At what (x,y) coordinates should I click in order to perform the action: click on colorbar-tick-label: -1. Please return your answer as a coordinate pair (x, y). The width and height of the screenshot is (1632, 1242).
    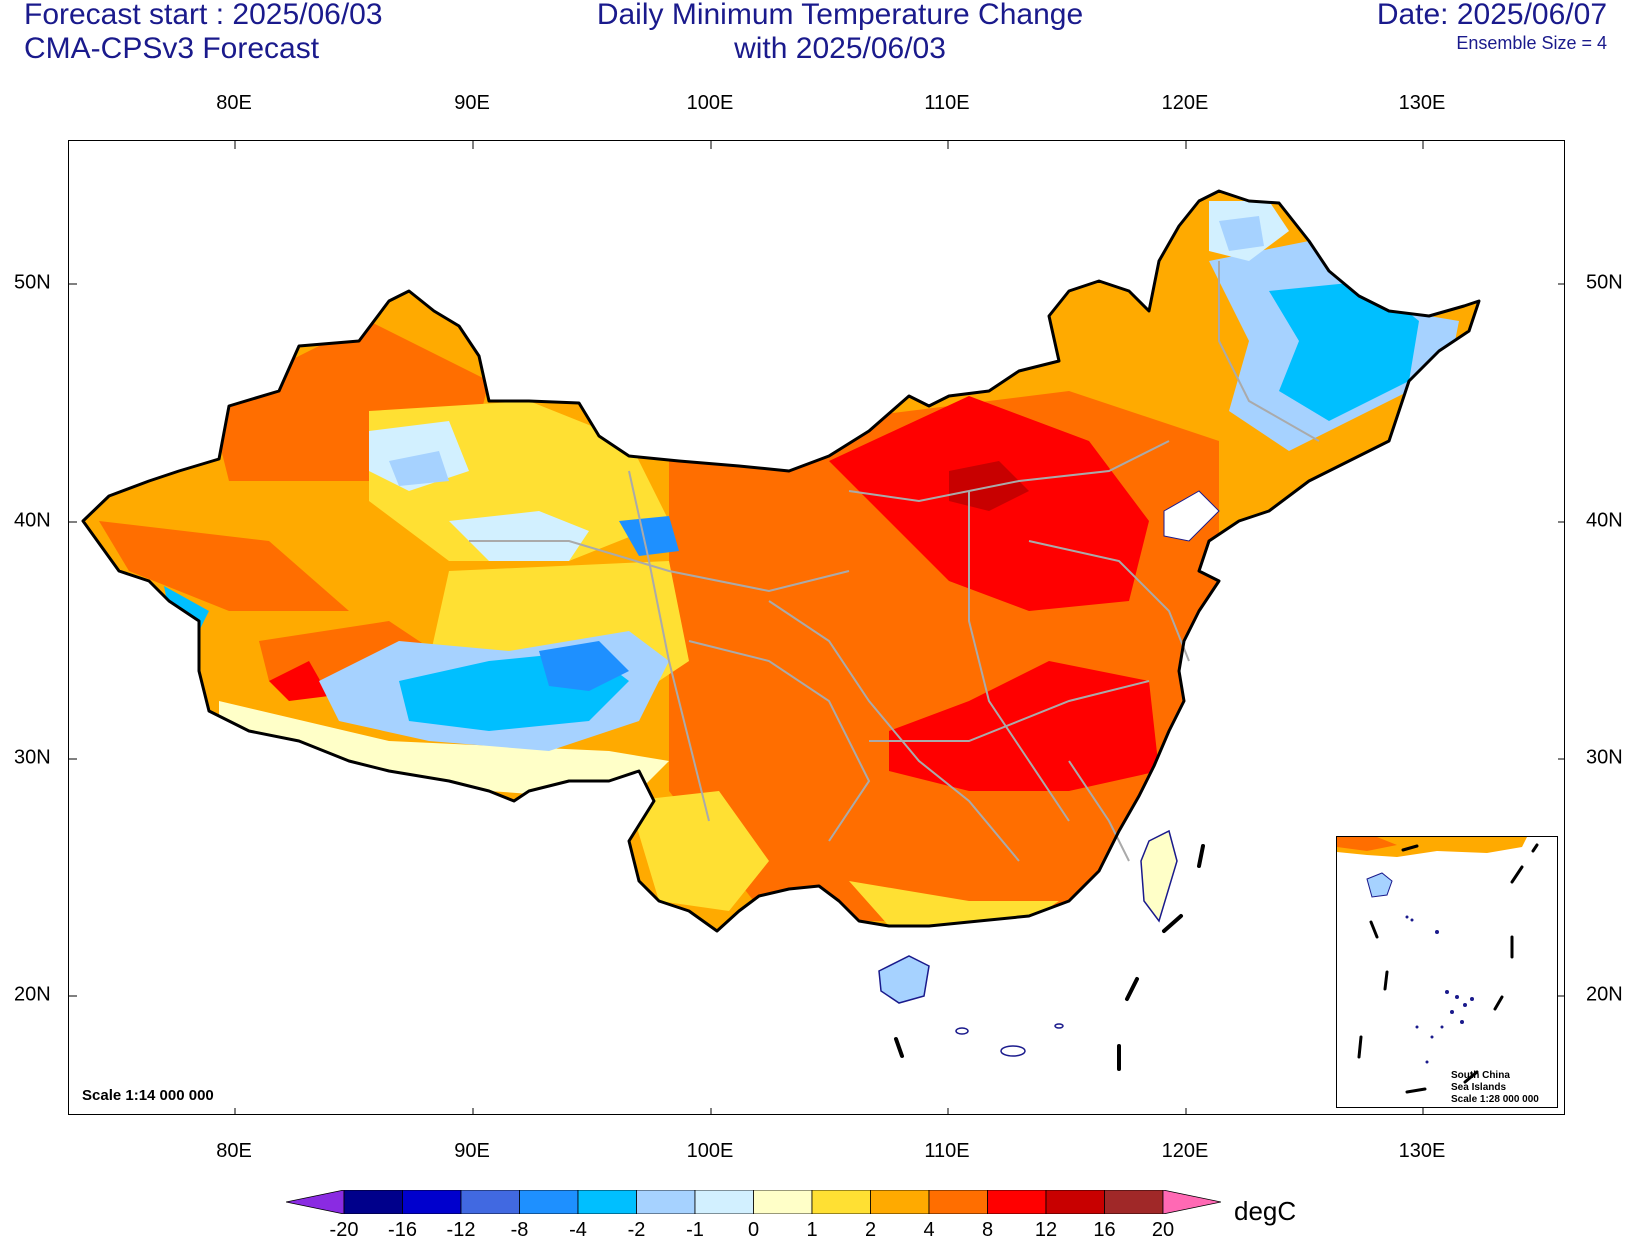
    Looking at the image, I should click on (695, 1230).